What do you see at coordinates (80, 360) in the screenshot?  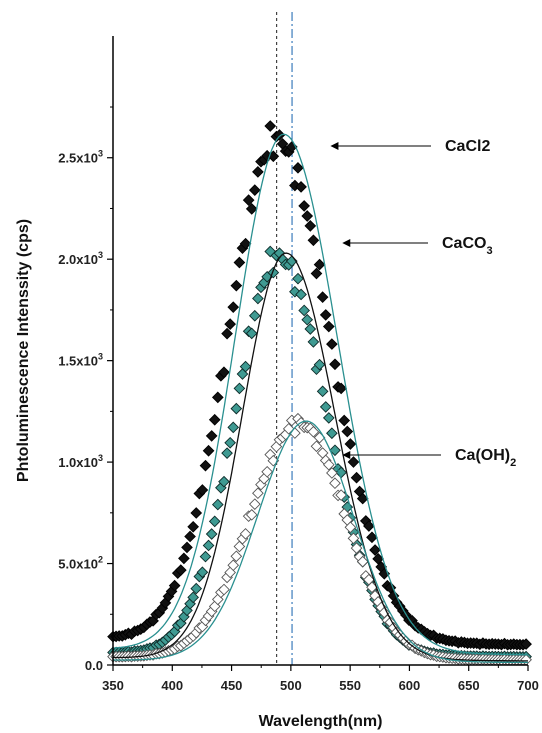 I see `y-tick-label: 1.5x10³` at bounding box center [80, 360].